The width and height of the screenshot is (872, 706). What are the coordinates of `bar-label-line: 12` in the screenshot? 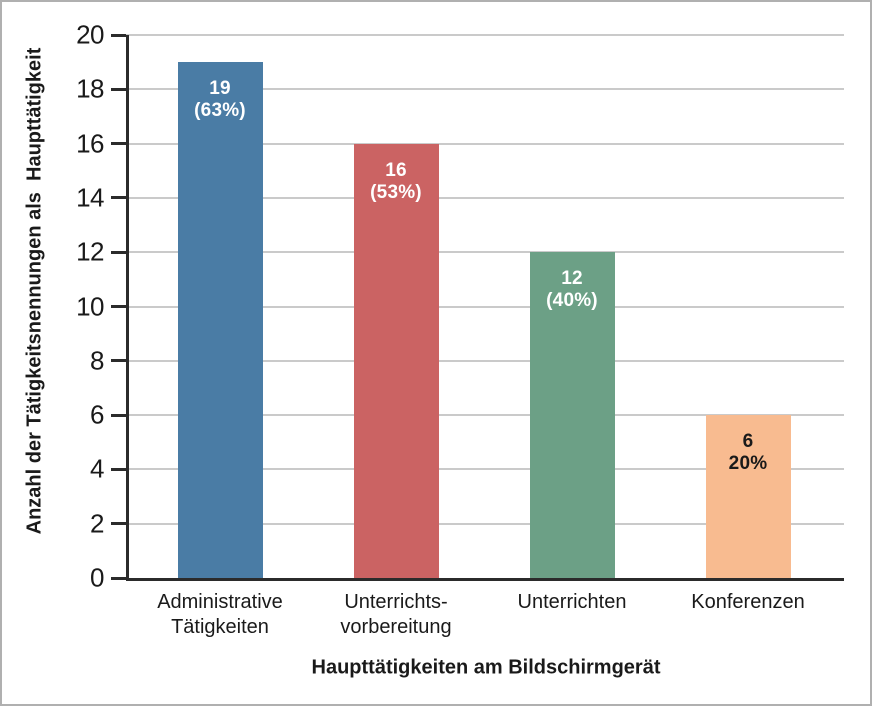 It's located at (572, 279).